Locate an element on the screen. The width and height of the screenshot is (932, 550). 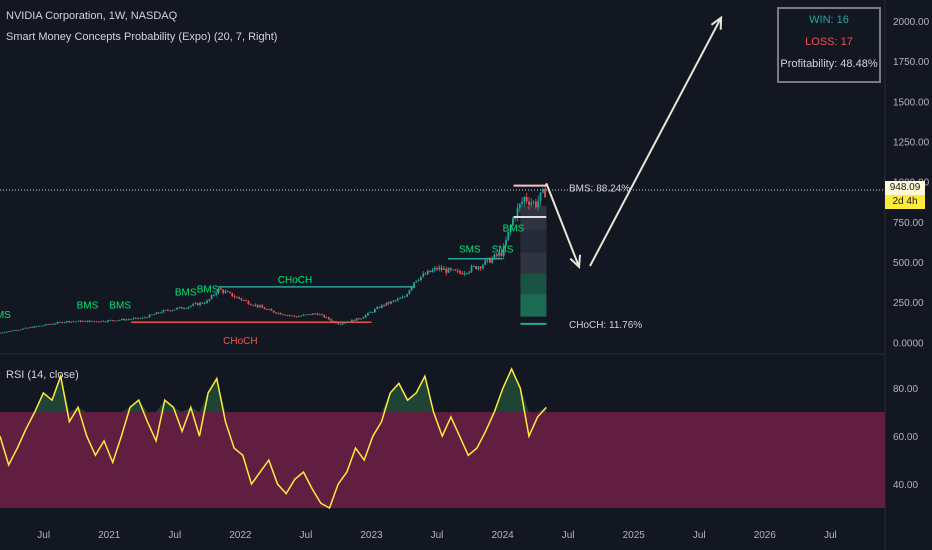
price-axis-tick: 250.00 is located at coordinates (908, 303).